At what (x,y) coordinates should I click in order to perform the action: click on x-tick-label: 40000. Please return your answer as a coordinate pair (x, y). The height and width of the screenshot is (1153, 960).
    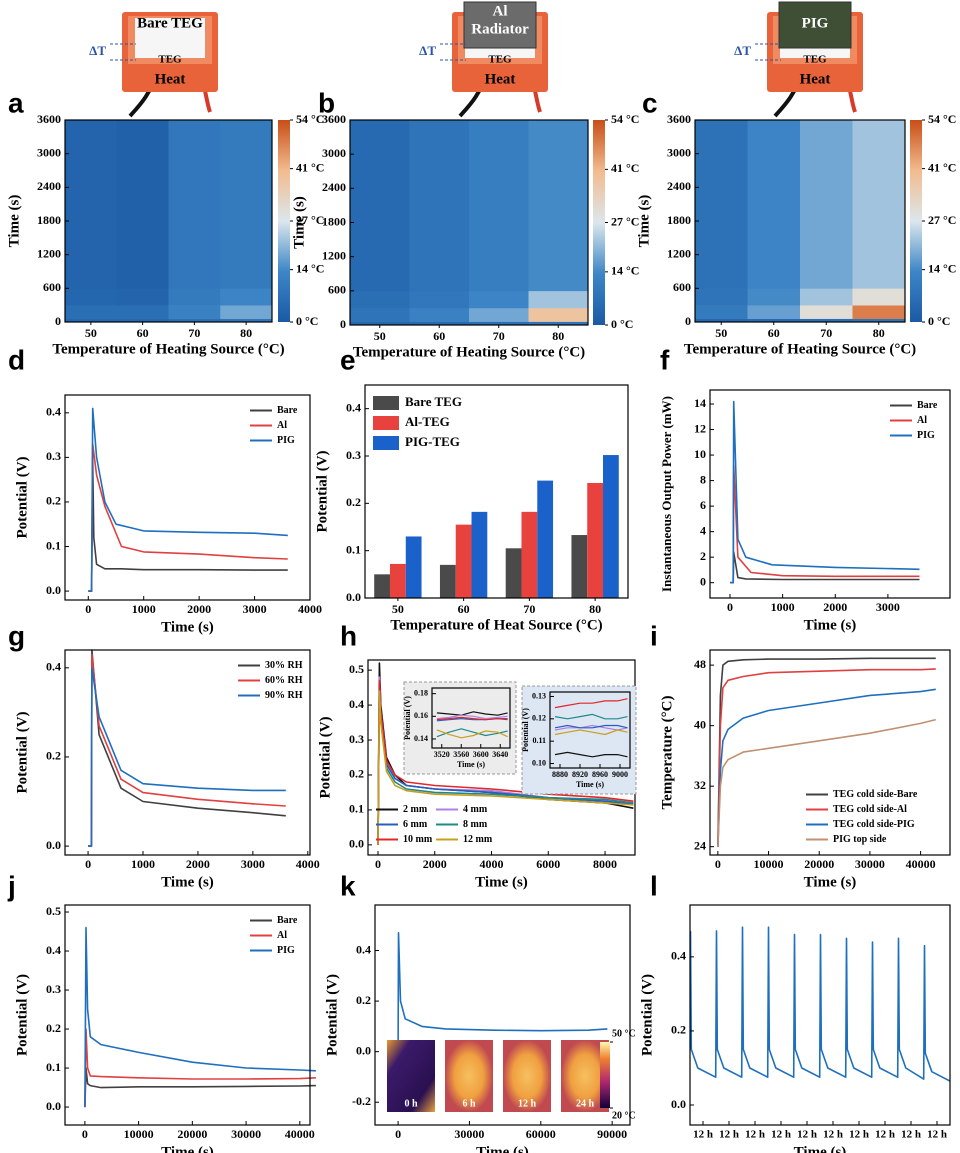
    Looking at the image, I should click on (921, 864).